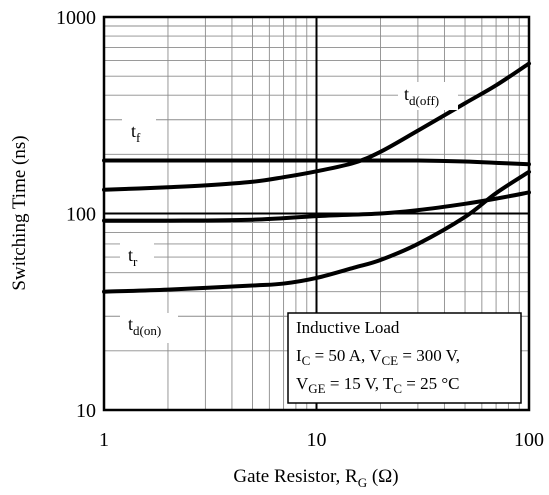  Describe the element at coordinates (306, 360) in the screenshot. I see `cond2-s1: C` at that location.